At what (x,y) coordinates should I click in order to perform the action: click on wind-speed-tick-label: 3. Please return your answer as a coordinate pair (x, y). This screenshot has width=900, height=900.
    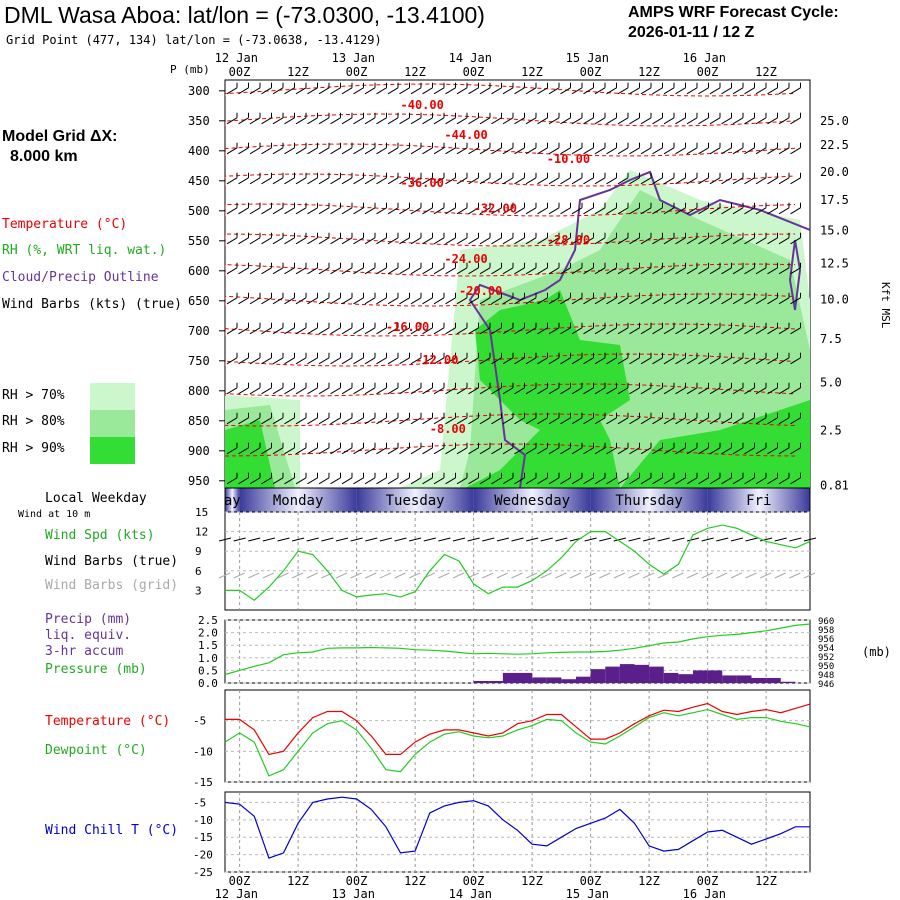
    Looking at the image, I should click on (198, 590).